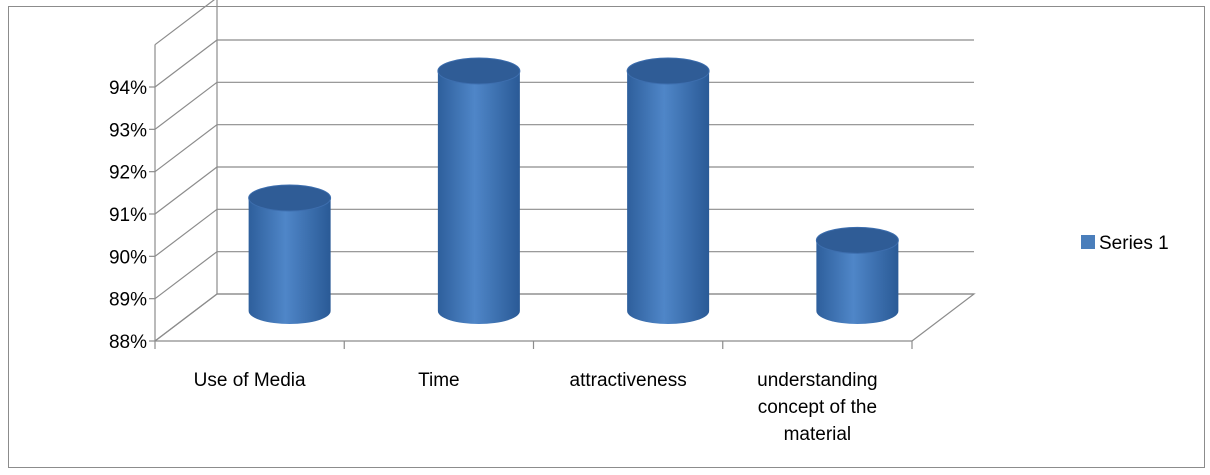 The width and height of the screenshot is (1210, 475). What do you see at coordinates (128, 342) in the screenshot?
I see `y-tick-label: 88%` at bounding box center [128, 342].